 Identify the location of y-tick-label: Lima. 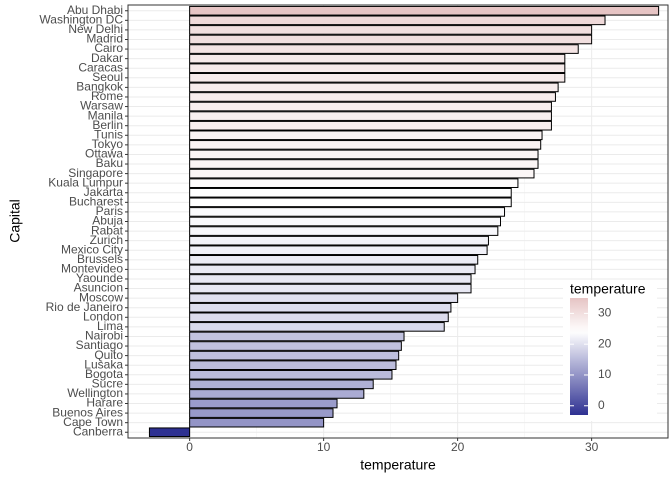
(110, 326).